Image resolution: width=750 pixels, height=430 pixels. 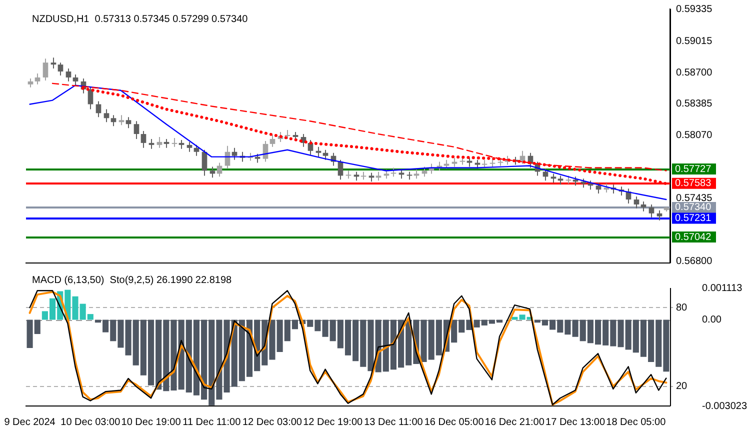 What do you see at coordinates (636, 422) in the screenshot?
I see `x-tick-label: 18 Dec 05:00` at bounding box center [636, 422].